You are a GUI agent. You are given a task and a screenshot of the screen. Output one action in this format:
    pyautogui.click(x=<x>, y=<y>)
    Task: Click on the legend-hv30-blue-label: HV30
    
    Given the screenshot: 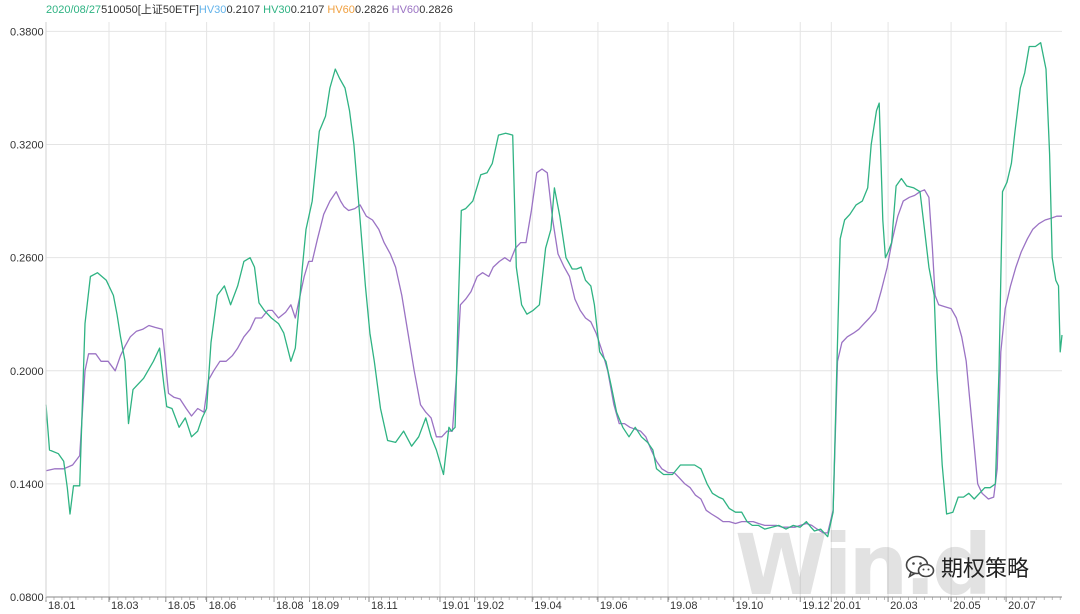 What is the action you would take?
    pyautogui.click(x=212, y=10)
    